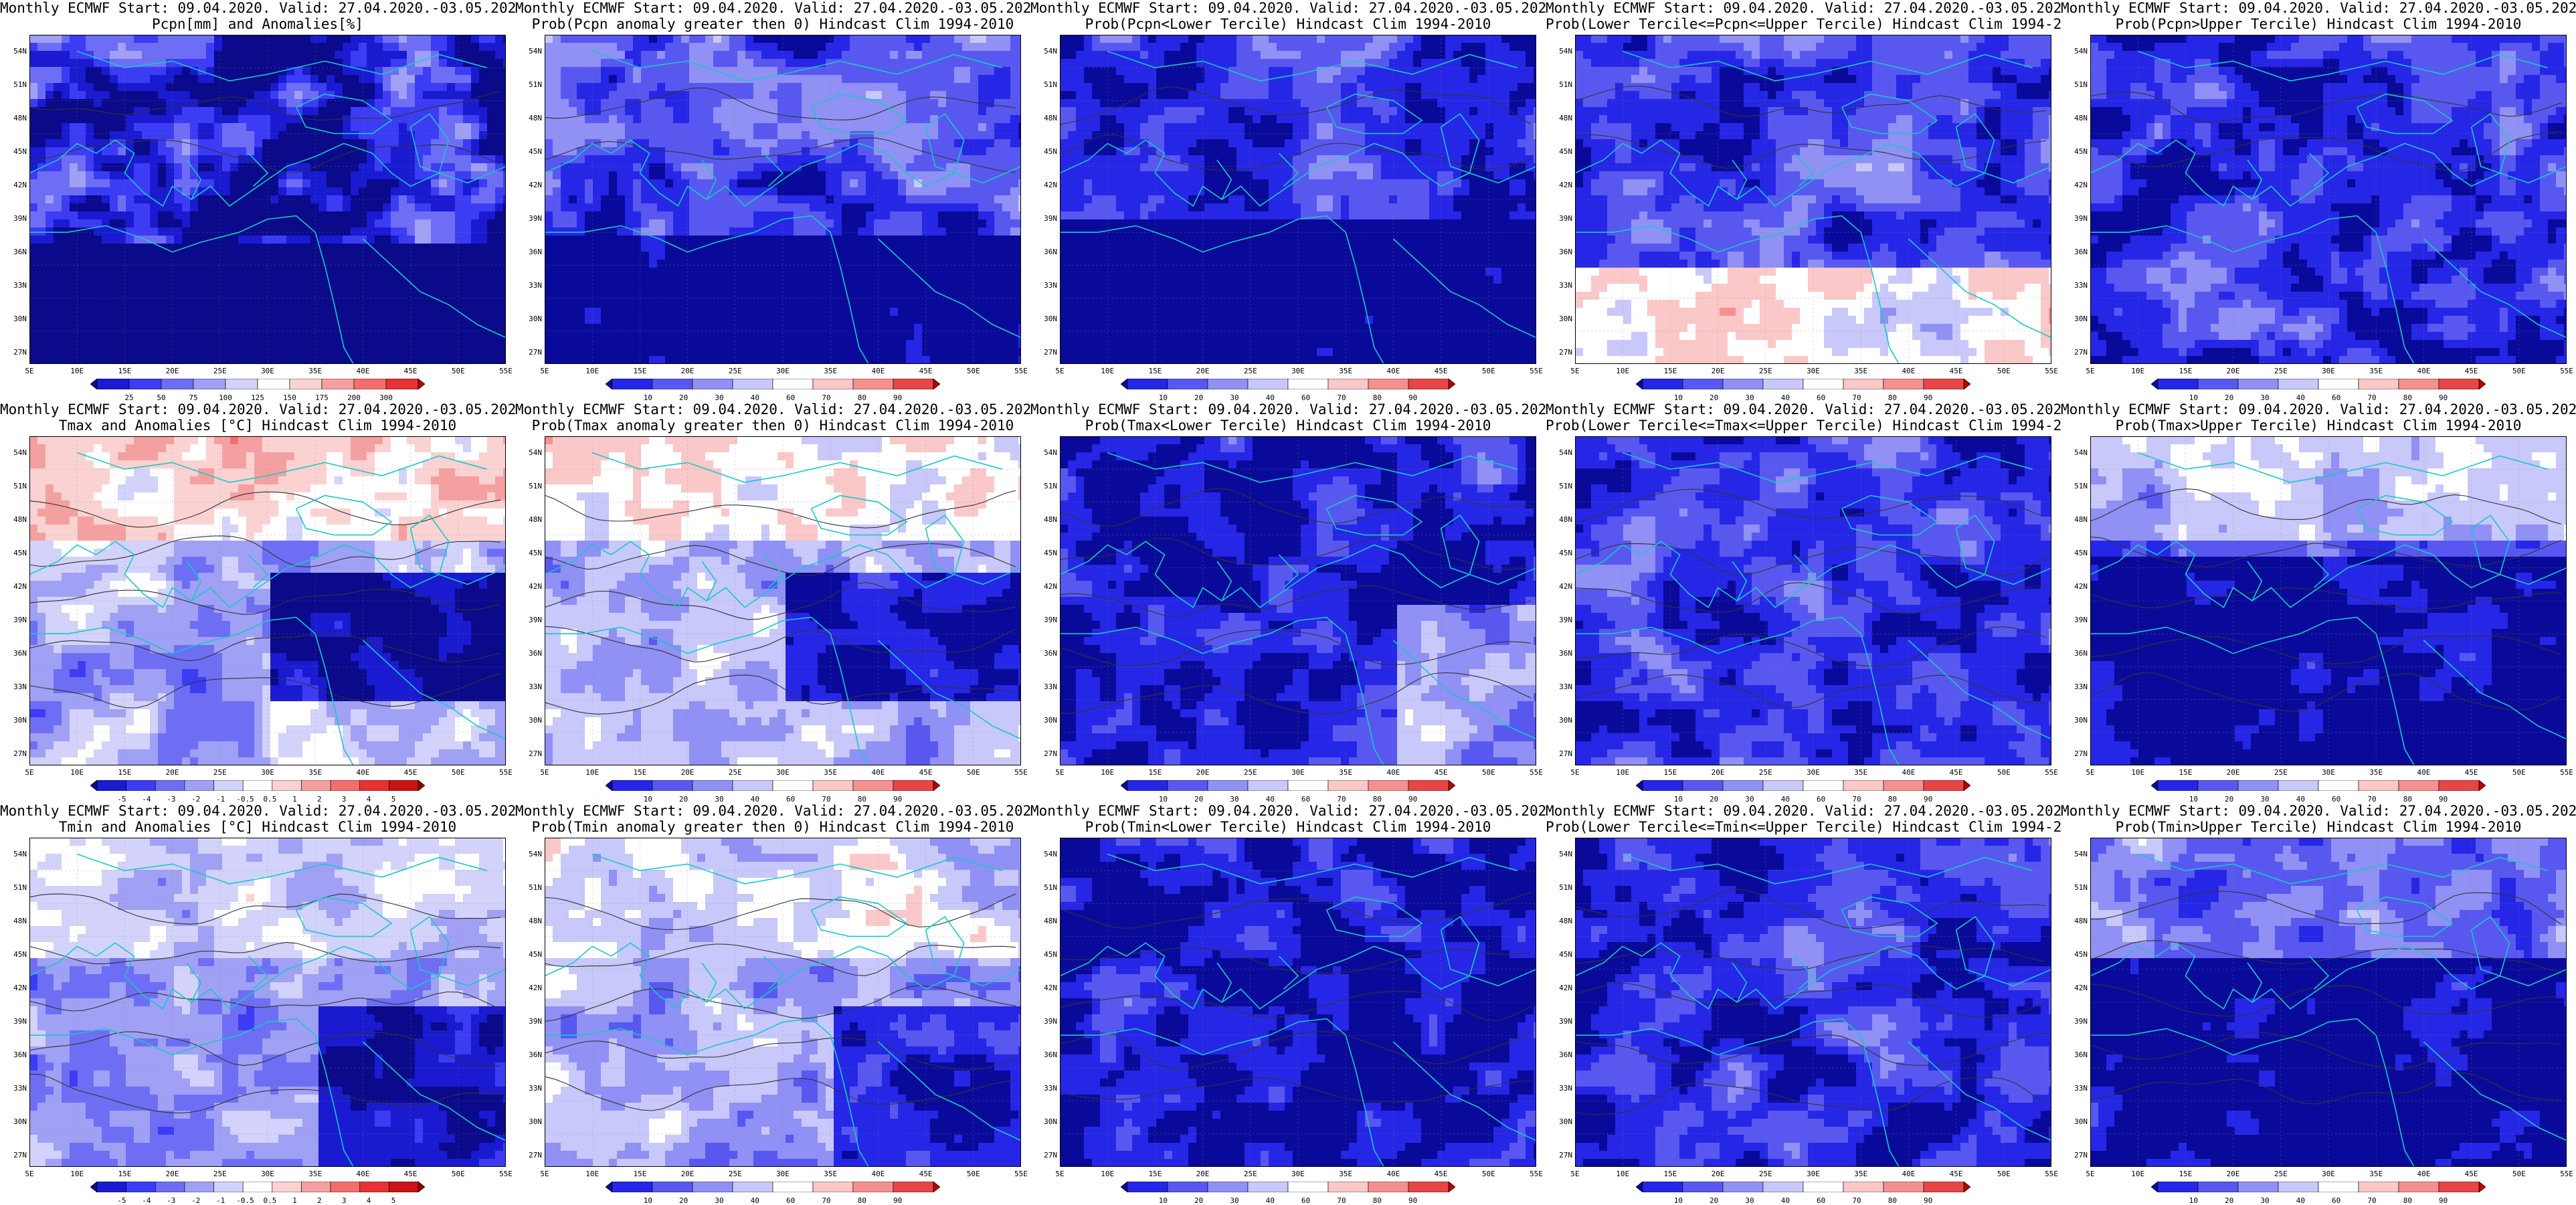 The height and width of the screenshot is (1205, 2576). I want to click on latitude-label: 33N, so click(15, 686).